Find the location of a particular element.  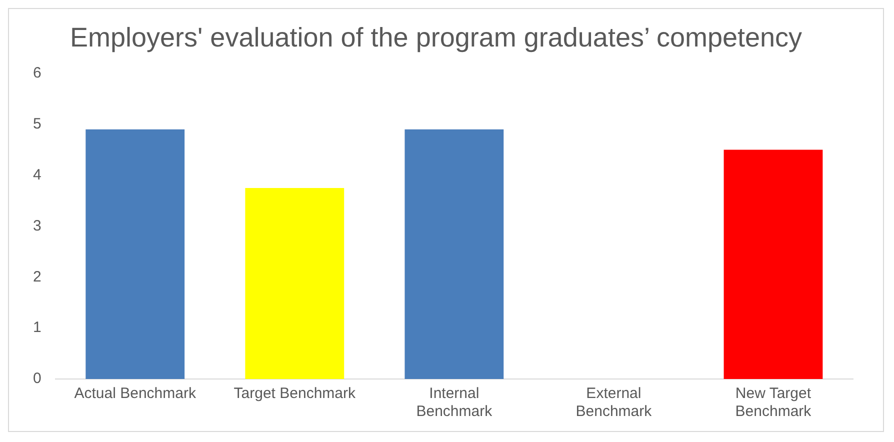

x-tick-label: Target Benchmark is located at coordinates (295, 393).